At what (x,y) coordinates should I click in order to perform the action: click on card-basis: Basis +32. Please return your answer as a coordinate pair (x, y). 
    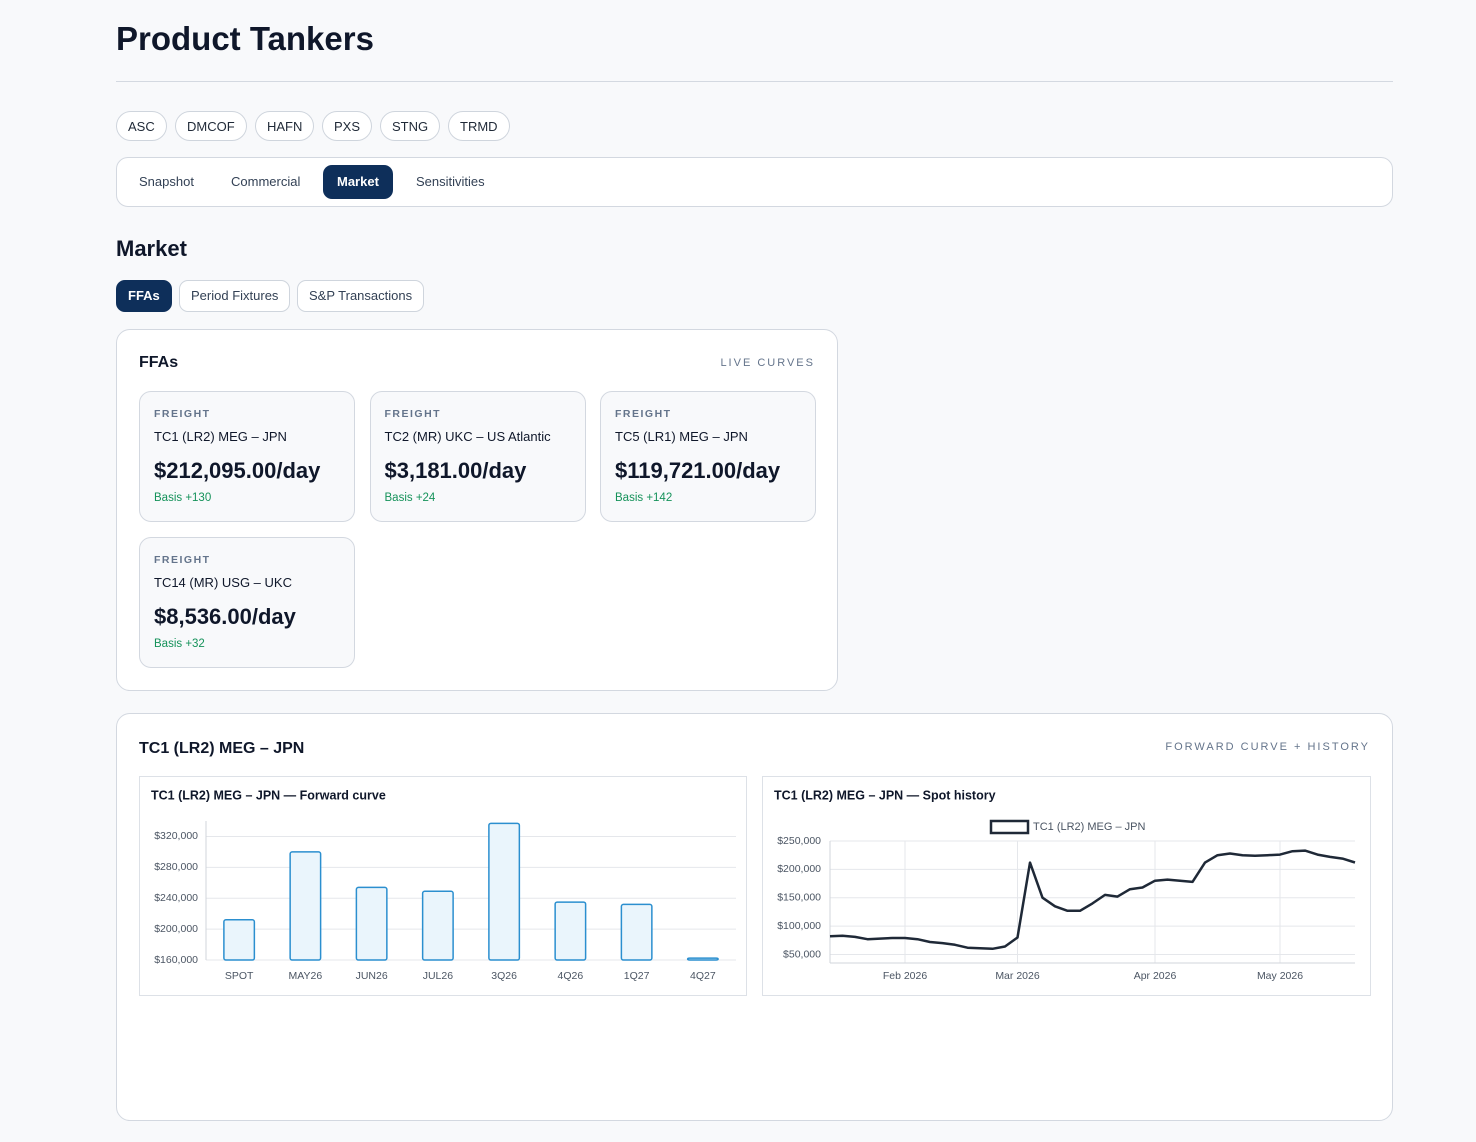
    Looking at the image, I should click on (179, 644).